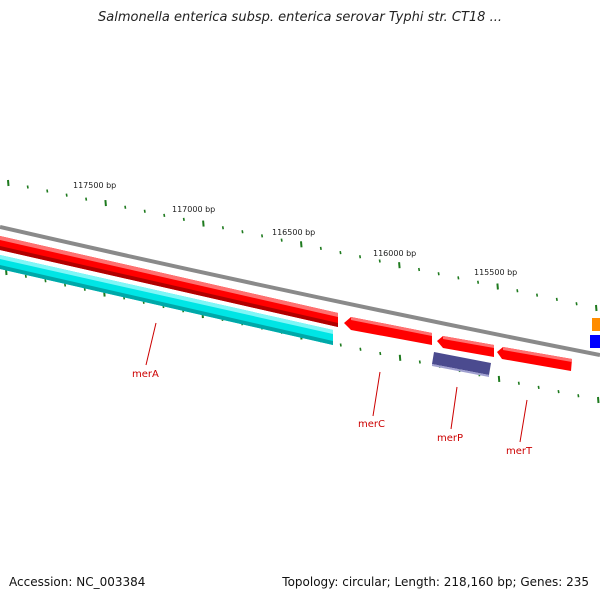 The width and height of the screenshot is (600, 600). What do you see at coordinates (94, 185) in the screenshot?
I see `scale-label-117500: 117500 bp` at bounding box center [94, 185].